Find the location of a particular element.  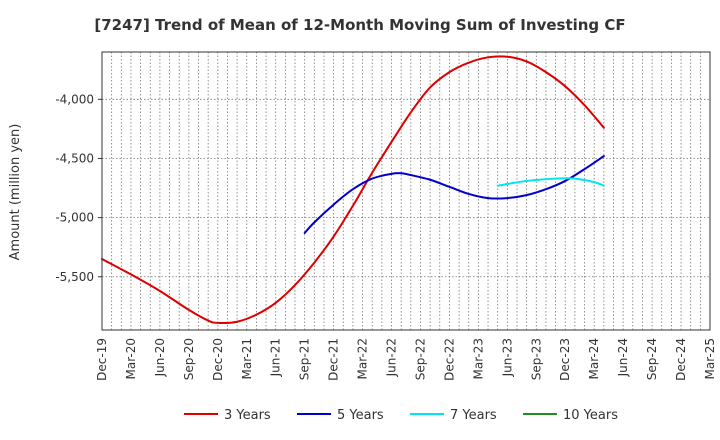

legend-label-2: 5 Years is located at coordinates (360, 415).